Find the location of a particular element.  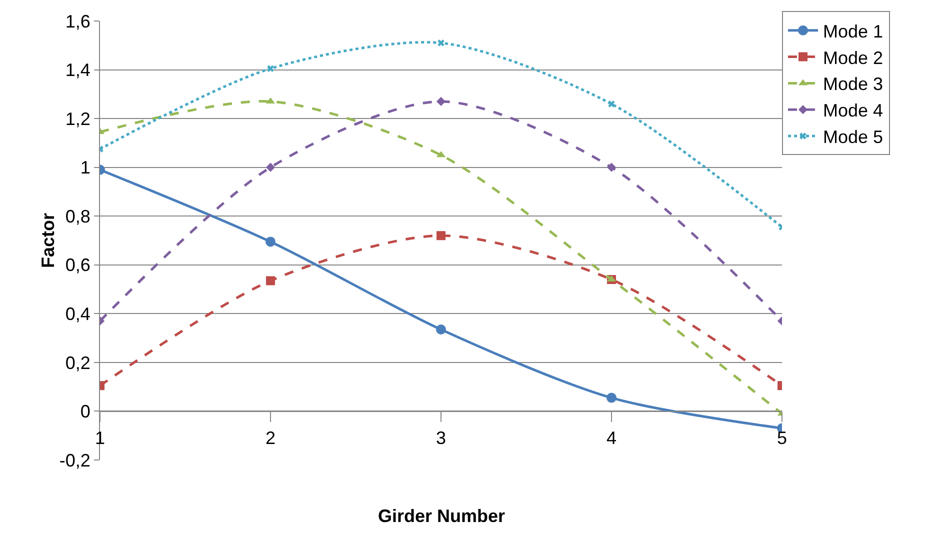

y-tick-label: 1,2 is located at coordinates (77, 118).